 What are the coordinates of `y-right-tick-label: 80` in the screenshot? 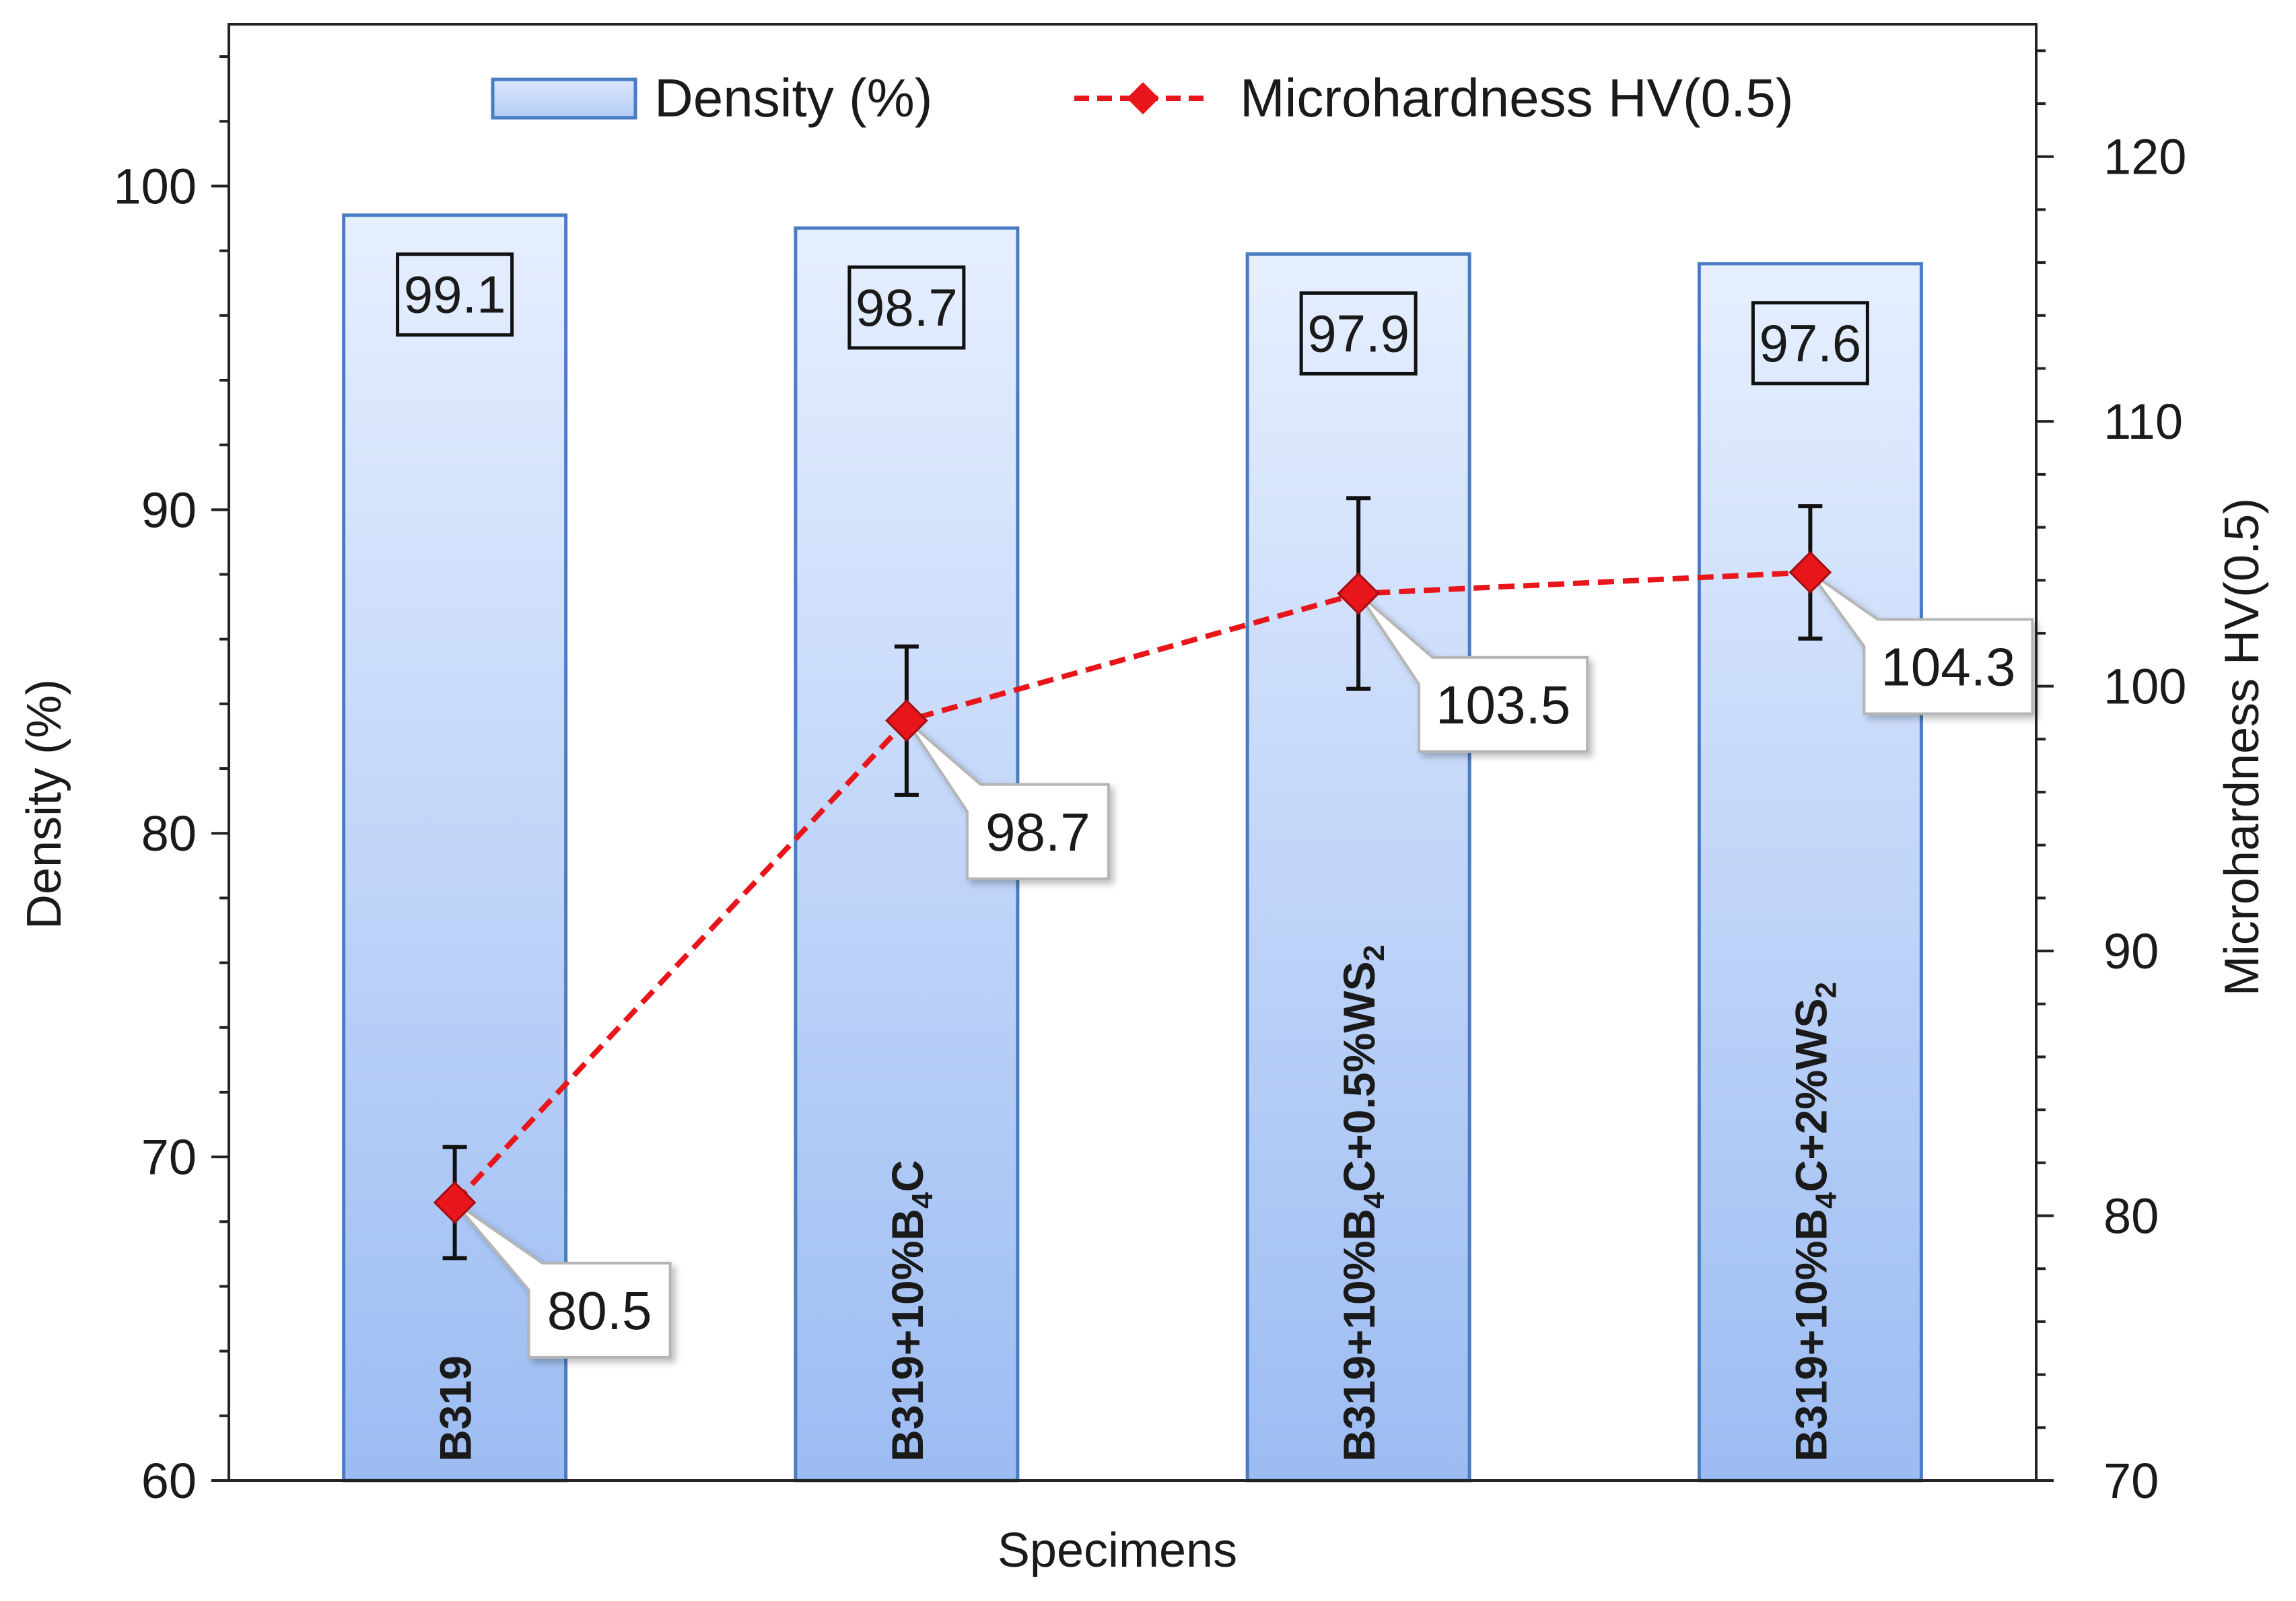 It's located at (2131, 1216).